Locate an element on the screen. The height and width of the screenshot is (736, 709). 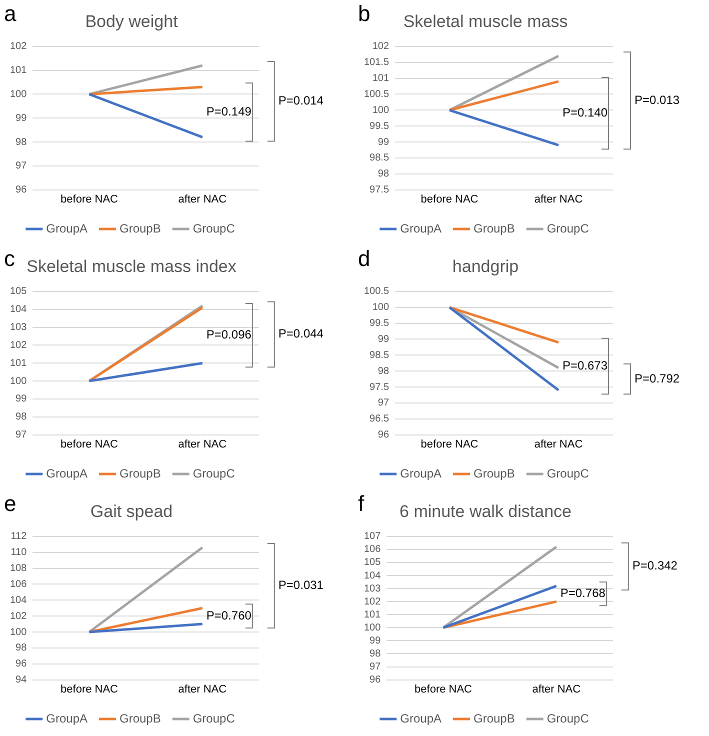
annotation: P=0.096 is located at coordinates (229, 335).